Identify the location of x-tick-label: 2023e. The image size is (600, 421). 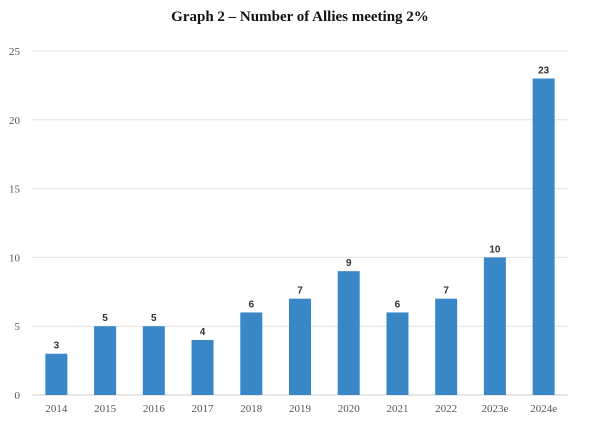
(494, 409).